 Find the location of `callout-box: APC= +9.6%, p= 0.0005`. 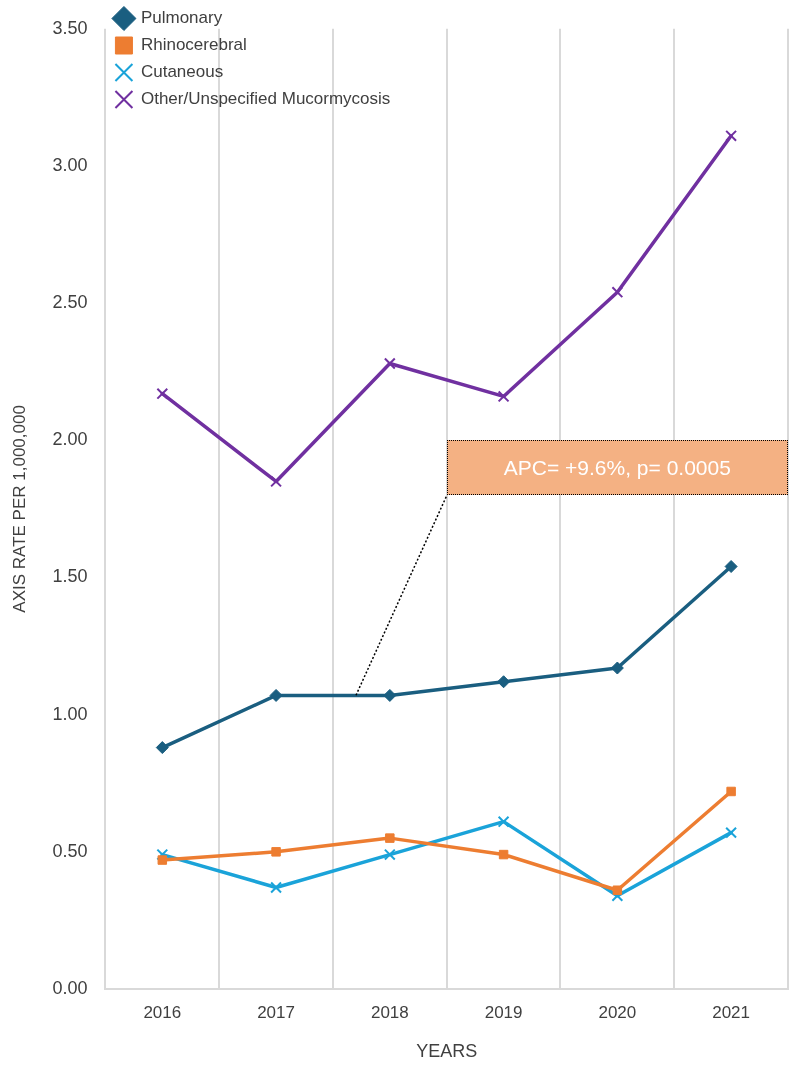

callout-box: APC= +9.6%, p= 0.0005 is located at coordinates (617, 468).